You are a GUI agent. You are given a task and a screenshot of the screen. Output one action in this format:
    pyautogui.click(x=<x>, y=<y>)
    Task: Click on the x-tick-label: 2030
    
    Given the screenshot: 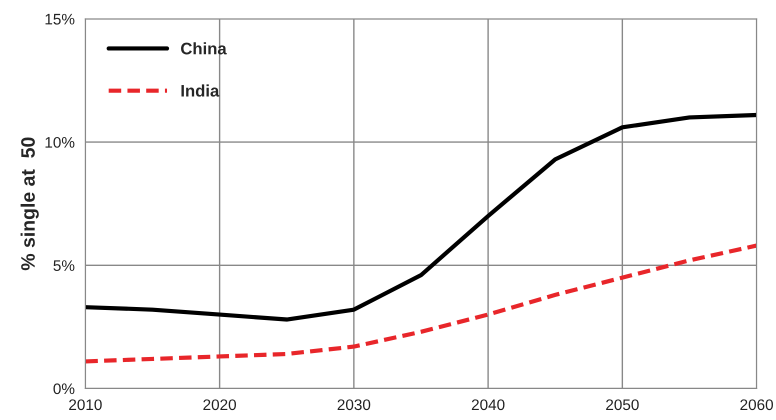 What is the action you would take?
    pyautogui.click(x=354, y=404)
    